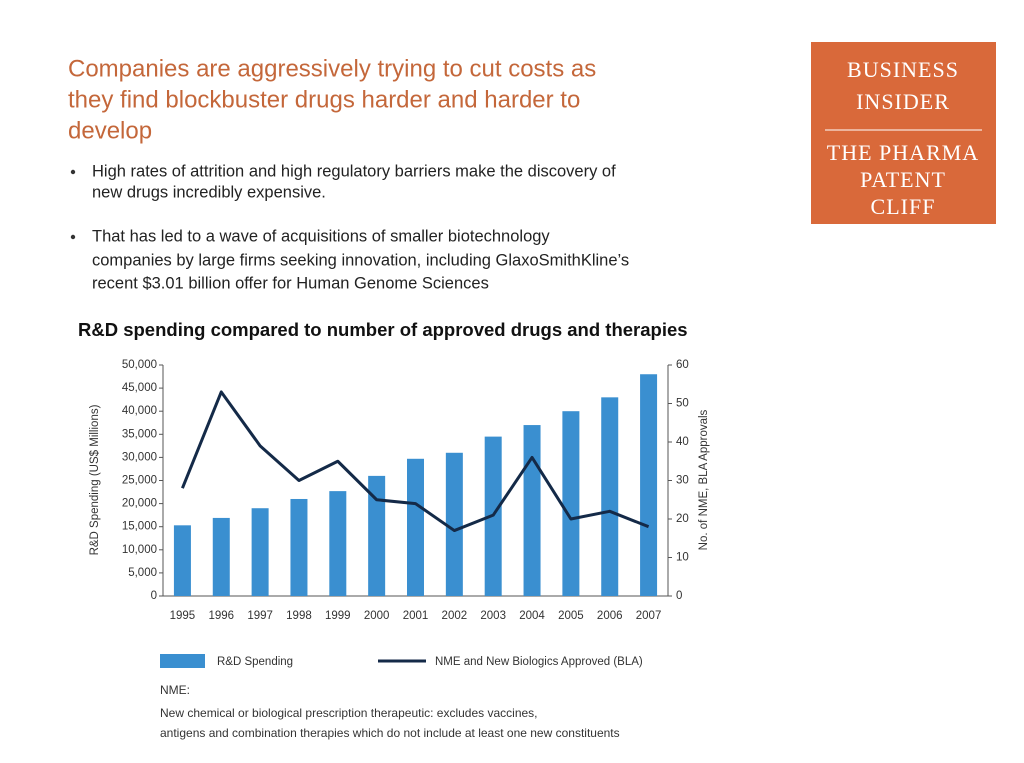 The width and height of the screenshot is (1024, 763). I want to click on y-tick-label: 50,000, so click(139, 365).